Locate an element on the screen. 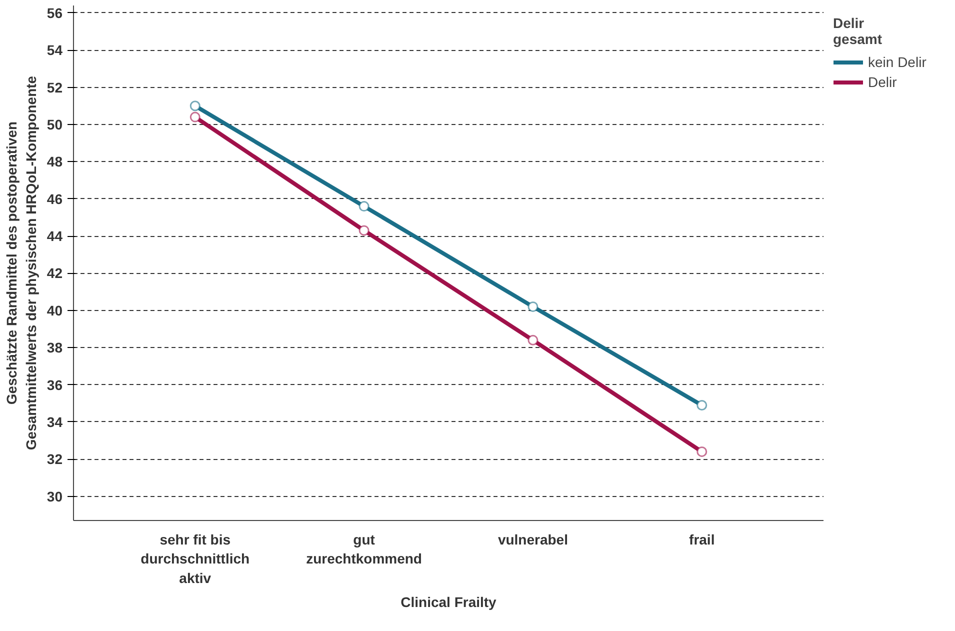  y-tick-label: 44 is located at coordinates (54, 236).